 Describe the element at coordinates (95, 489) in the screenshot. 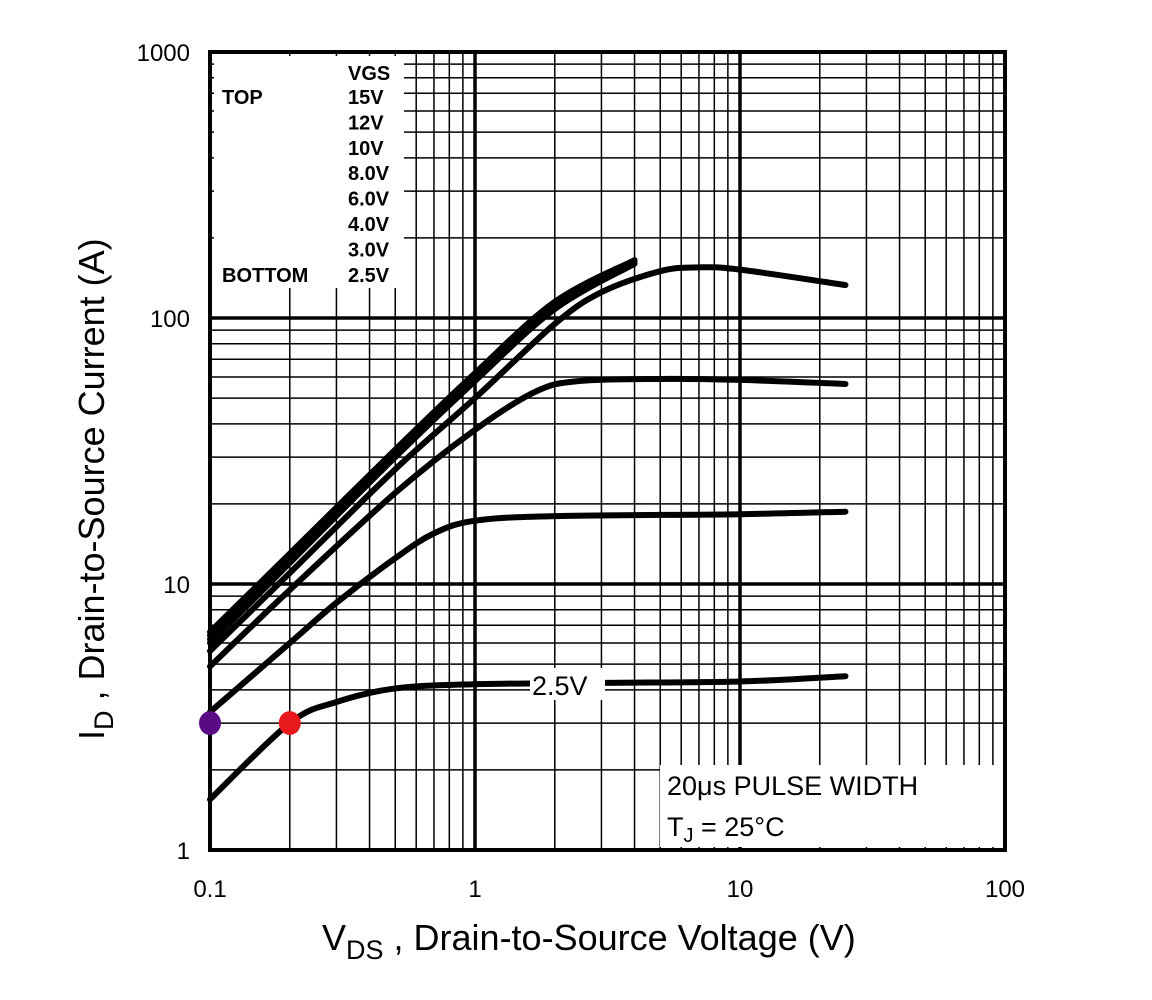

I see `y-axis-label: ID , Drain-to-Source Current (A)` at that location.